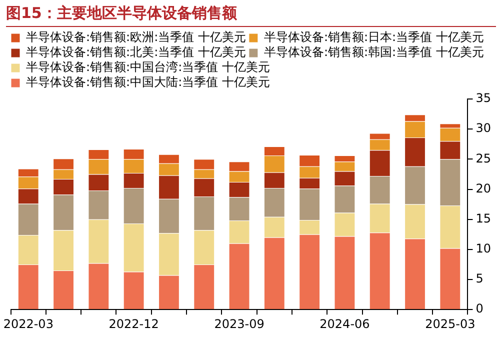  What do you see at coordinates (484, 158) in the screenshot?
I see `y-tick-label: 25` at bounding box center [484, 158].